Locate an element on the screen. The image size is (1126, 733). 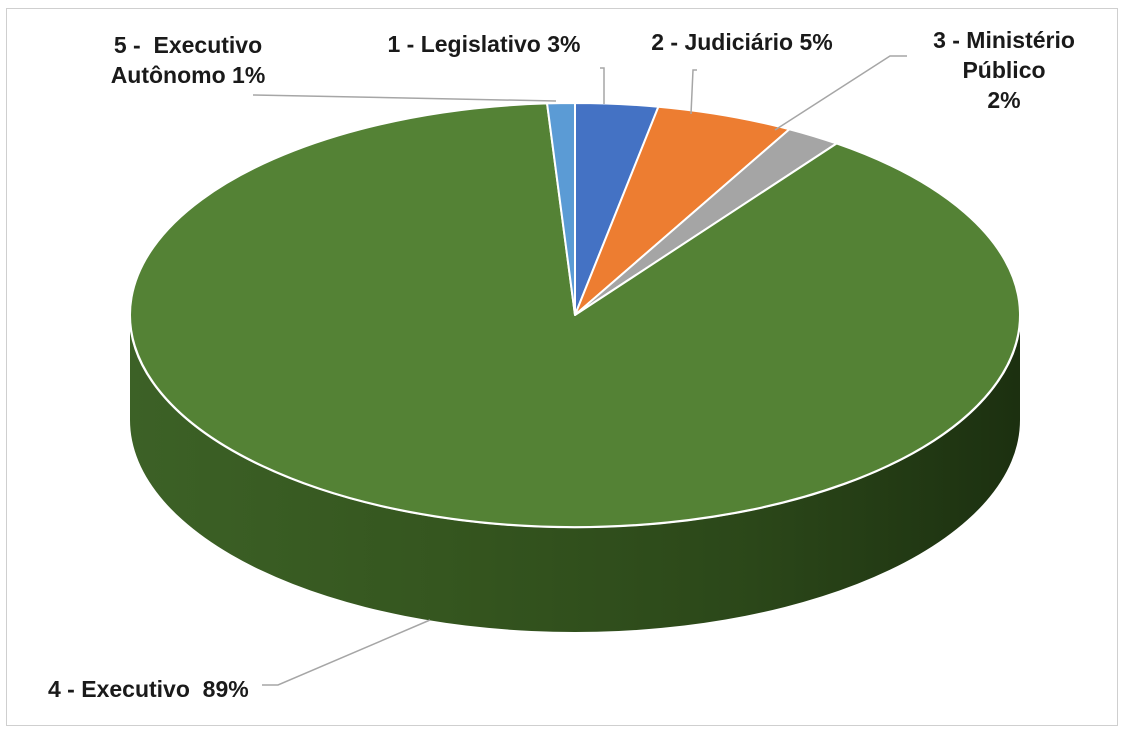
label-ministerio-line3: 2% is located at coordinates (1003, 100).